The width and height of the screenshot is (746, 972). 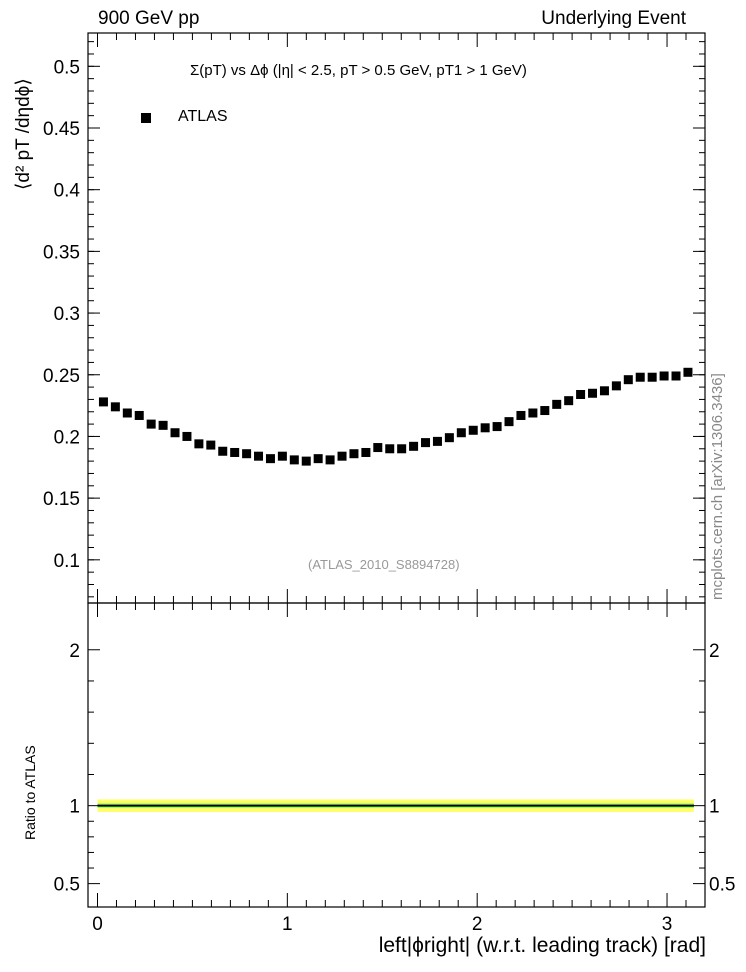 What do you see at coordinates (287, 924) in the screenshot?
I see `x-tick-label: 1` at bounding box center [287, 924].